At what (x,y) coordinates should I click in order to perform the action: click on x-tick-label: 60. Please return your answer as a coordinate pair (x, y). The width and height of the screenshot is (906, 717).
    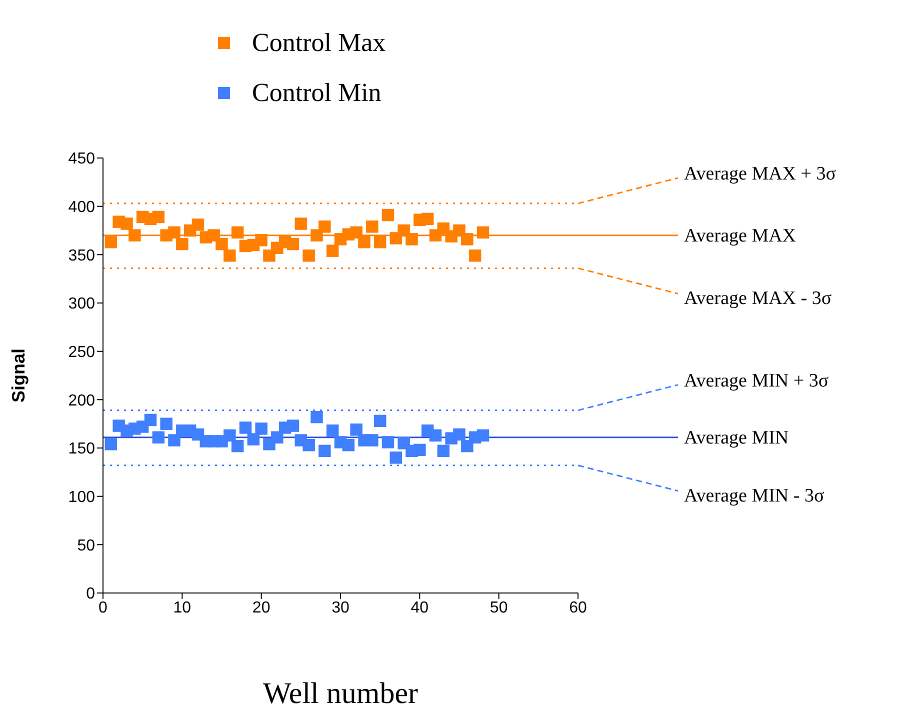
    Looking at the image, I should click on (578, 607).